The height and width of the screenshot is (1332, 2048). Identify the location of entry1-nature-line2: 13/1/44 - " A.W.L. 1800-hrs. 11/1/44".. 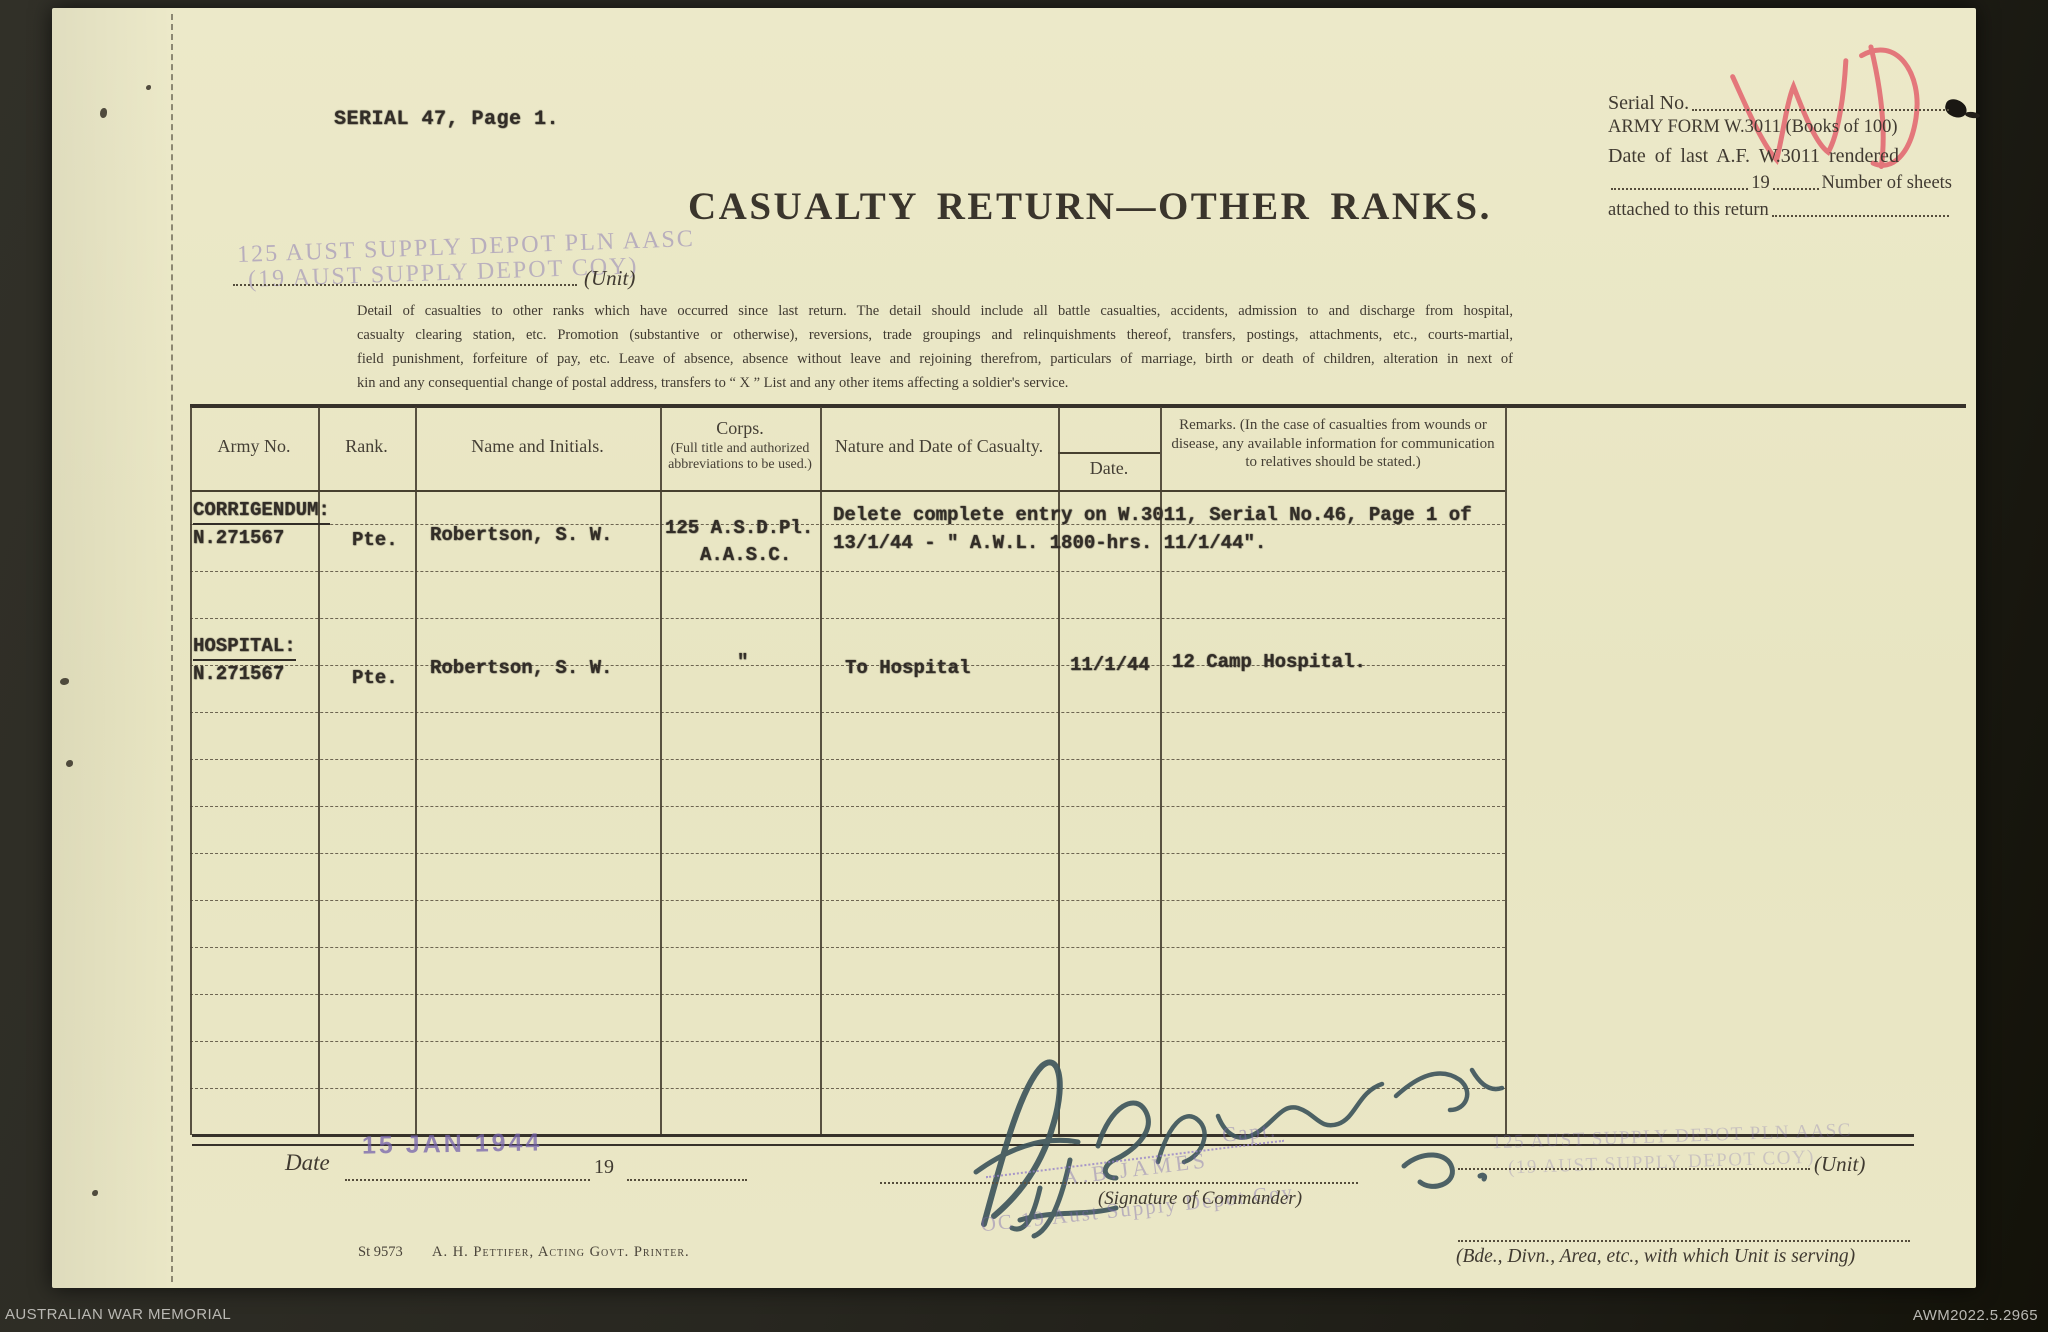
(1050, 543).